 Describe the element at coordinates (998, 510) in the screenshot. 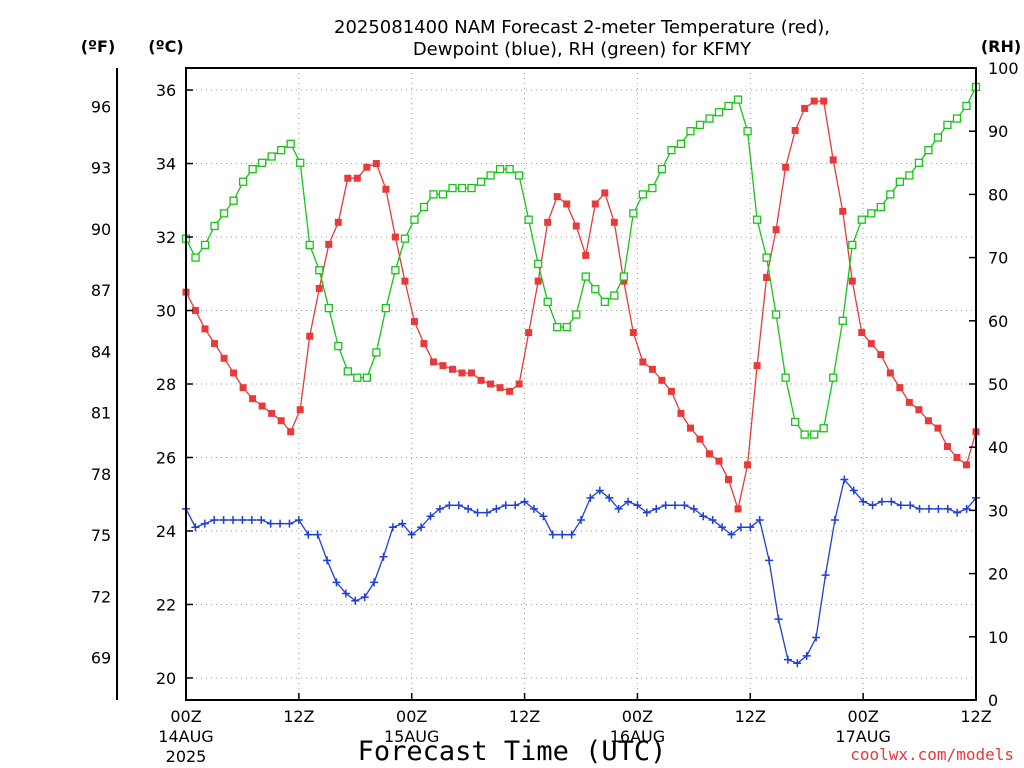

I see `rh-tick-label: 30` at that location.